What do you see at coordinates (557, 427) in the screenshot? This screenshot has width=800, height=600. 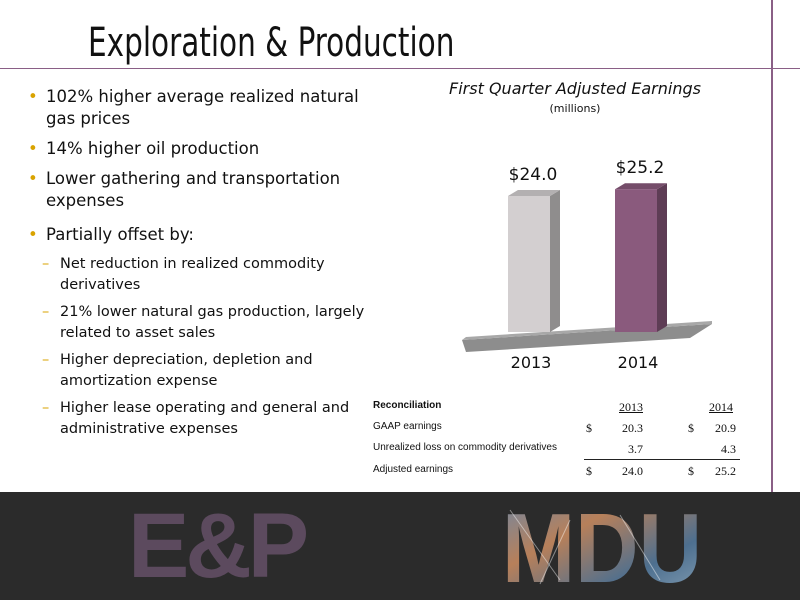 I see `table-row: GAAP earnings $ 20.3 $ 20.9` at bounding box center [557, 427].